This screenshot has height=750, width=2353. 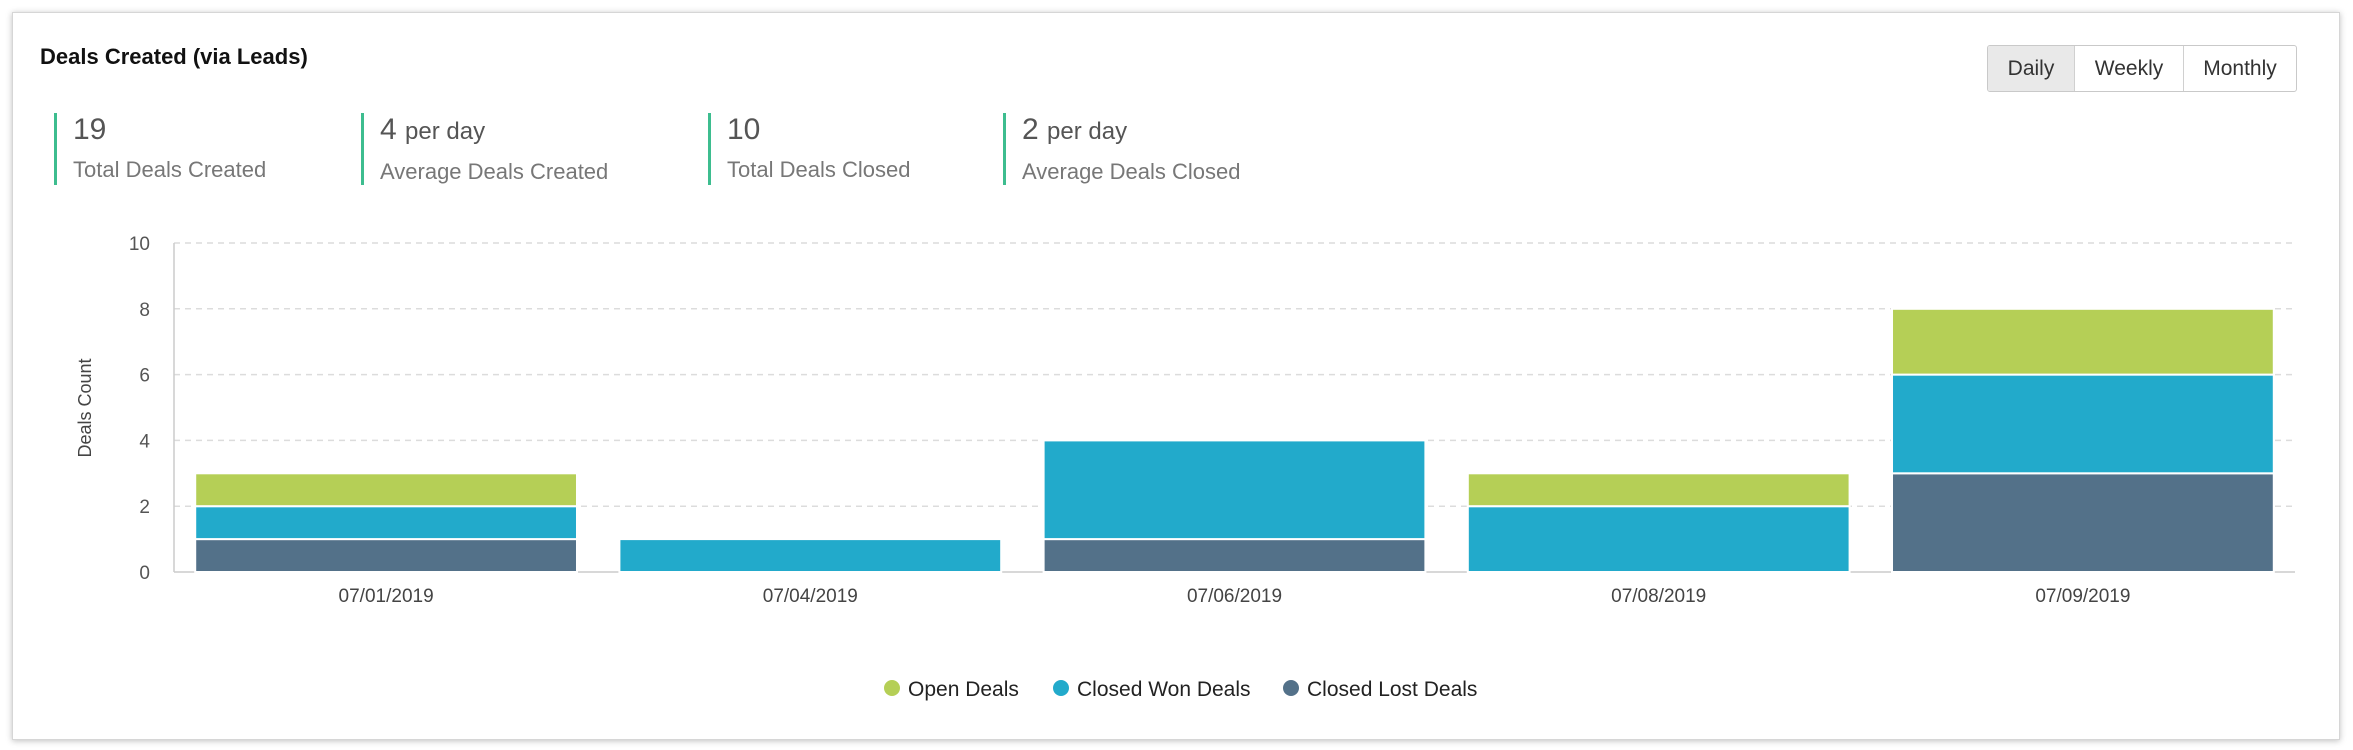 I want to click on kpi-label: Total Deals Closed, so click(x=819, y=169).